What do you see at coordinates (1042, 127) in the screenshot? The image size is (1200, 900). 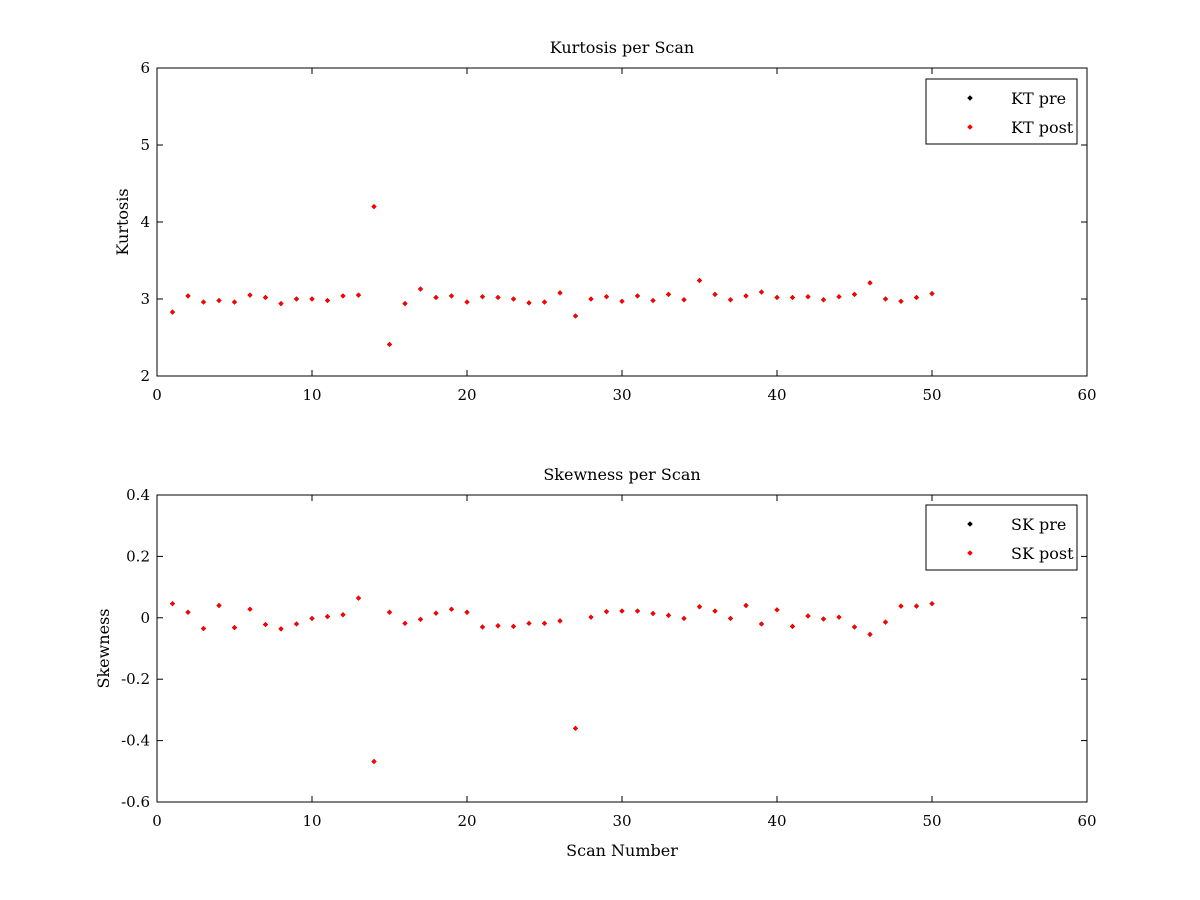 I see `legend-label: KT post` at bounding box center [1042, 127].